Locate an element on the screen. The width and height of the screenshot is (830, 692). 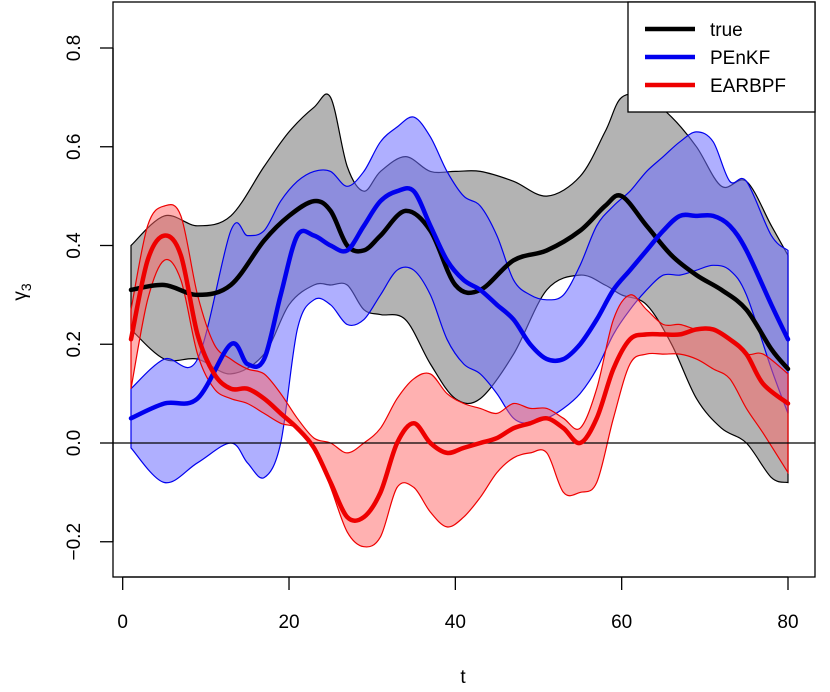
y-axis-label: γ3 is located at coordinates (22, 292).